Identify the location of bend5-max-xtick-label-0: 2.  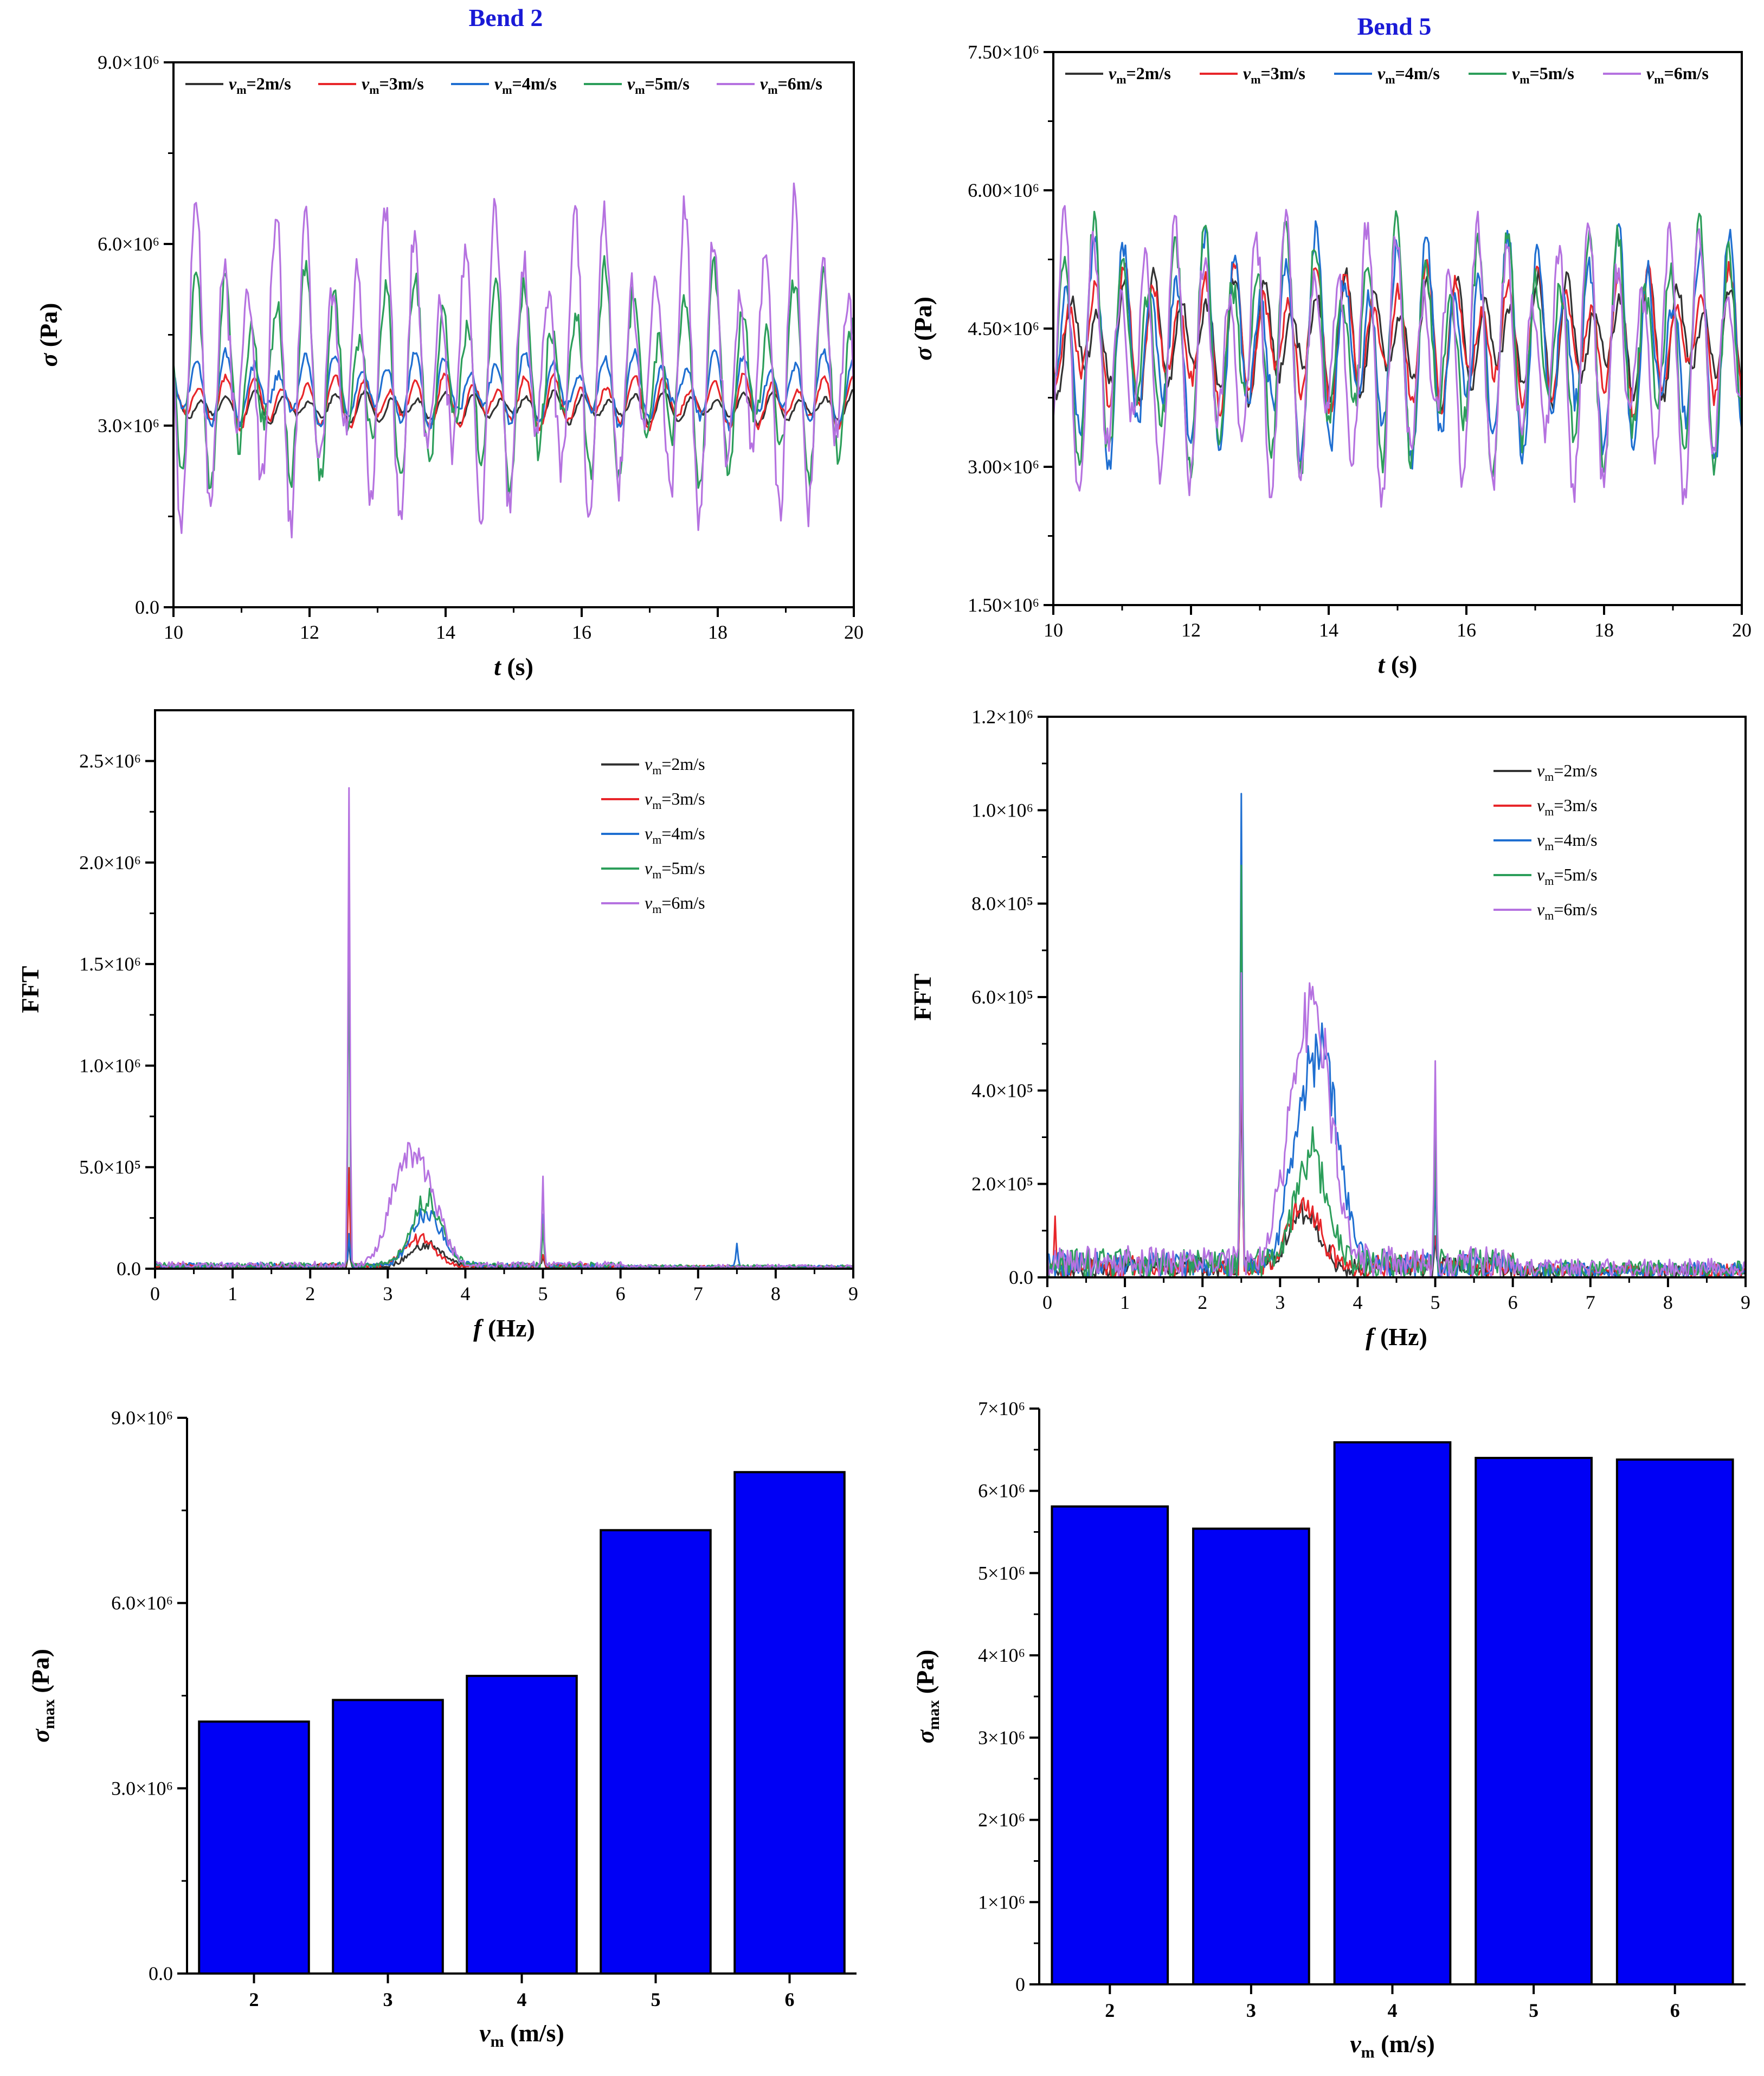
(1110, 2010).